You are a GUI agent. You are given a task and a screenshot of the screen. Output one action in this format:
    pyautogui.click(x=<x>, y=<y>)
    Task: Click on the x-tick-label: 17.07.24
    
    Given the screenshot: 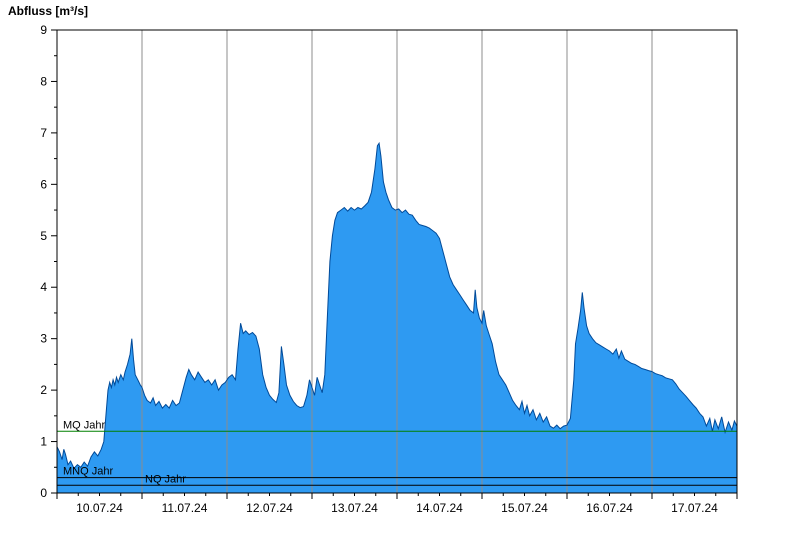 What is the action you would take?
    pyautogui.click(x=694, y=508)
    